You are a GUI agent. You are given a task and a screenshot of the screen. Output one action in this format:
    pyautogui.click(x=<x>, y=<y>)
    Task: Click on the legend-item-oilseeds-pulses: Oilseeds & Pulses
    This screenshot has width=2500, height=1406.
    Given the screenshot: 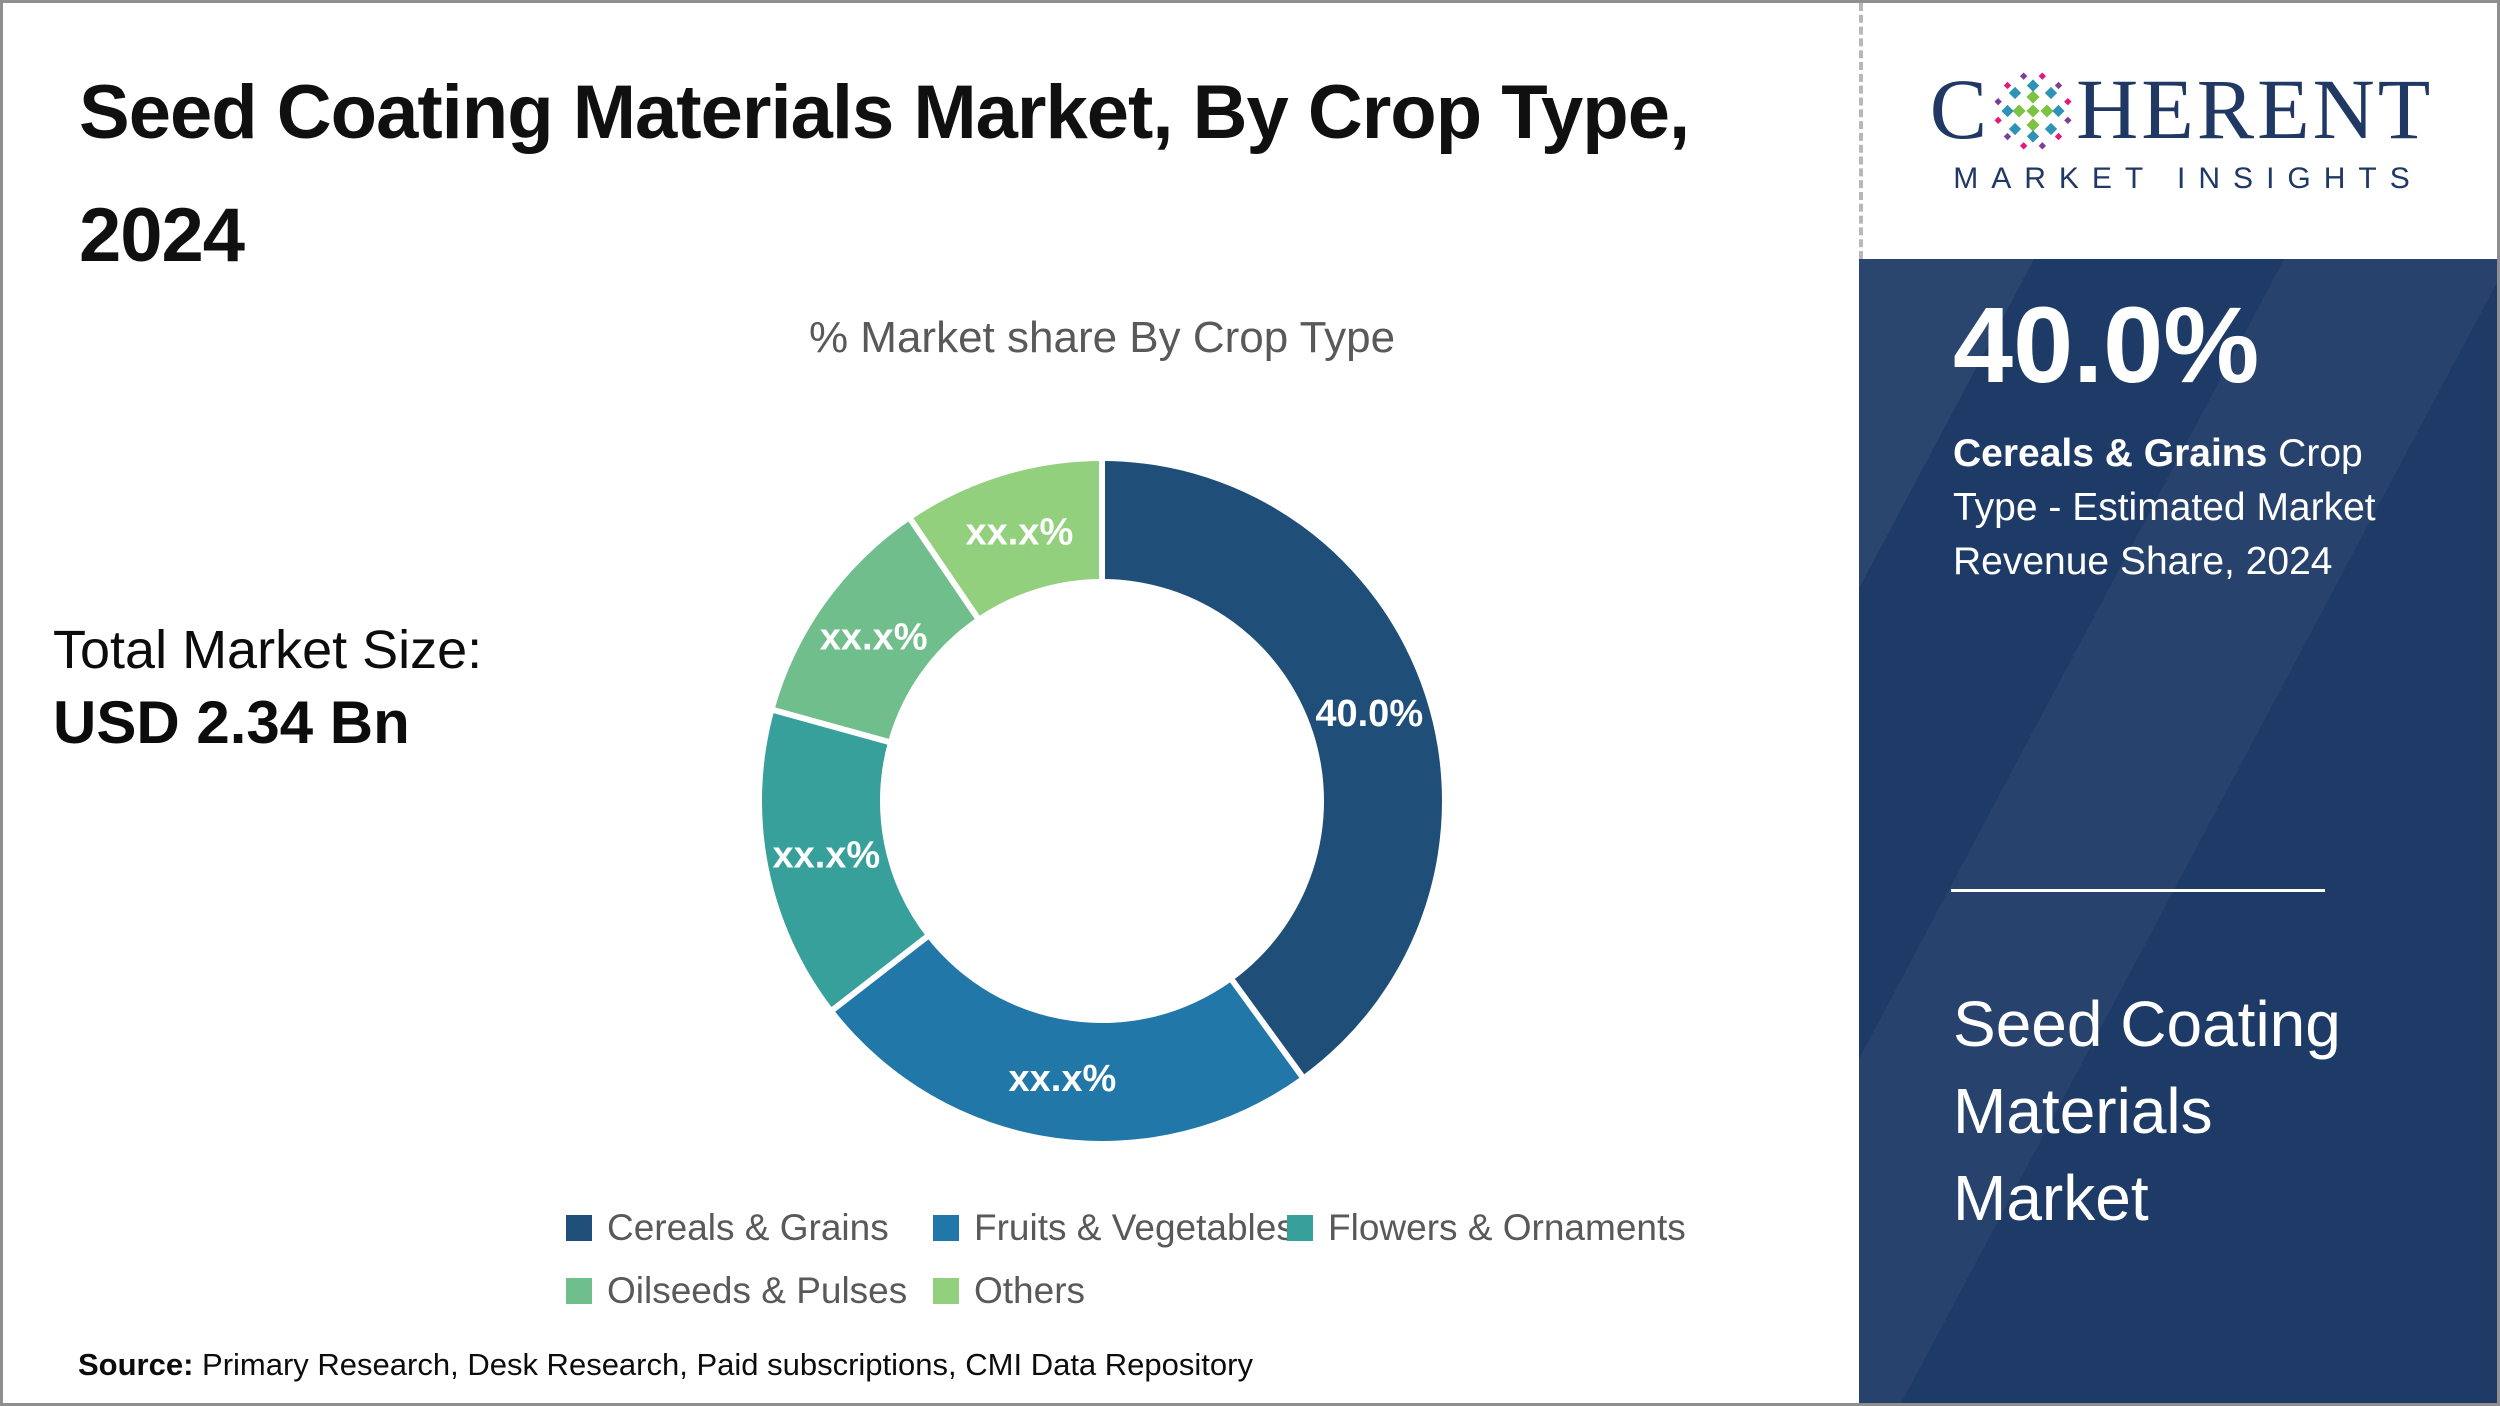 What is the action you would take?
    pyautogui.click(x=736, y=1291)
    